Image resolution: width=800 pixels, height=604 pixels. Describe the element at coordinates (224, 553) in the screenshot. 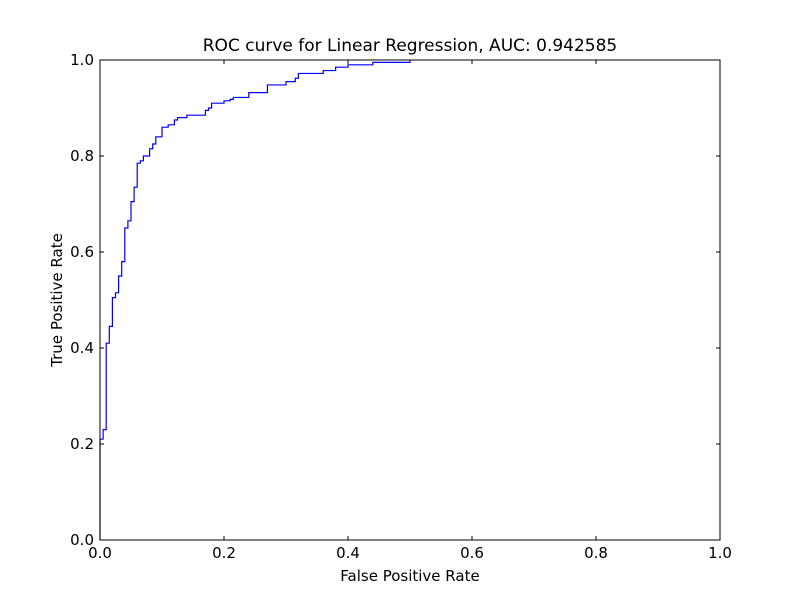

I see `x-tick-label: 0.2` at that location.